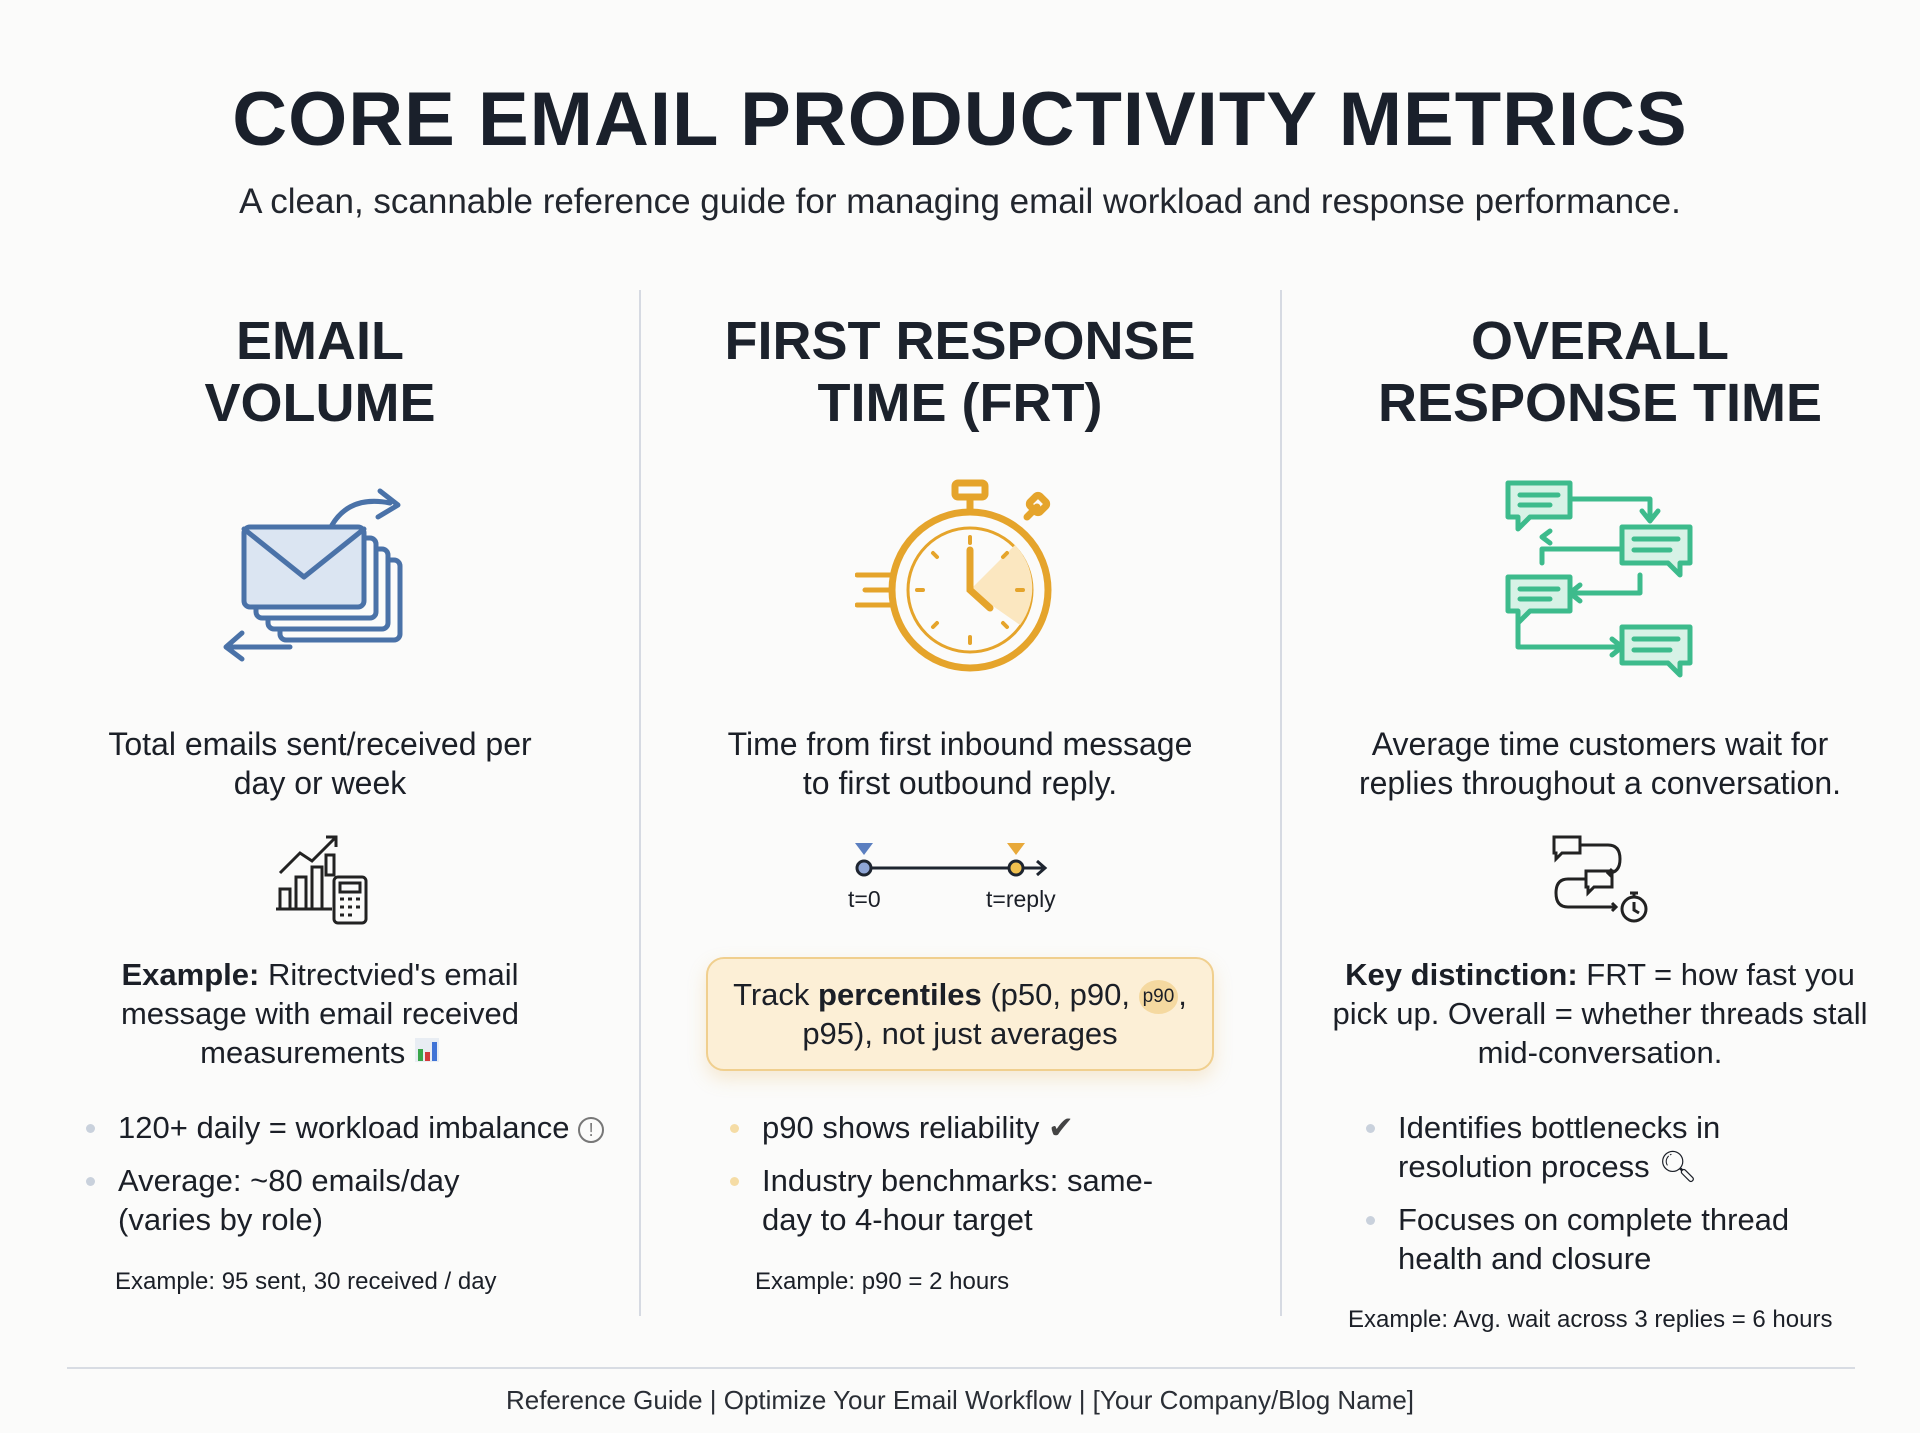 The image size is (1920, 1433). What do you see at coordinates (320, 372) in the screenshot?
I see `column-heading: EMAIL VOLUME` at bounding box center [320, 372].